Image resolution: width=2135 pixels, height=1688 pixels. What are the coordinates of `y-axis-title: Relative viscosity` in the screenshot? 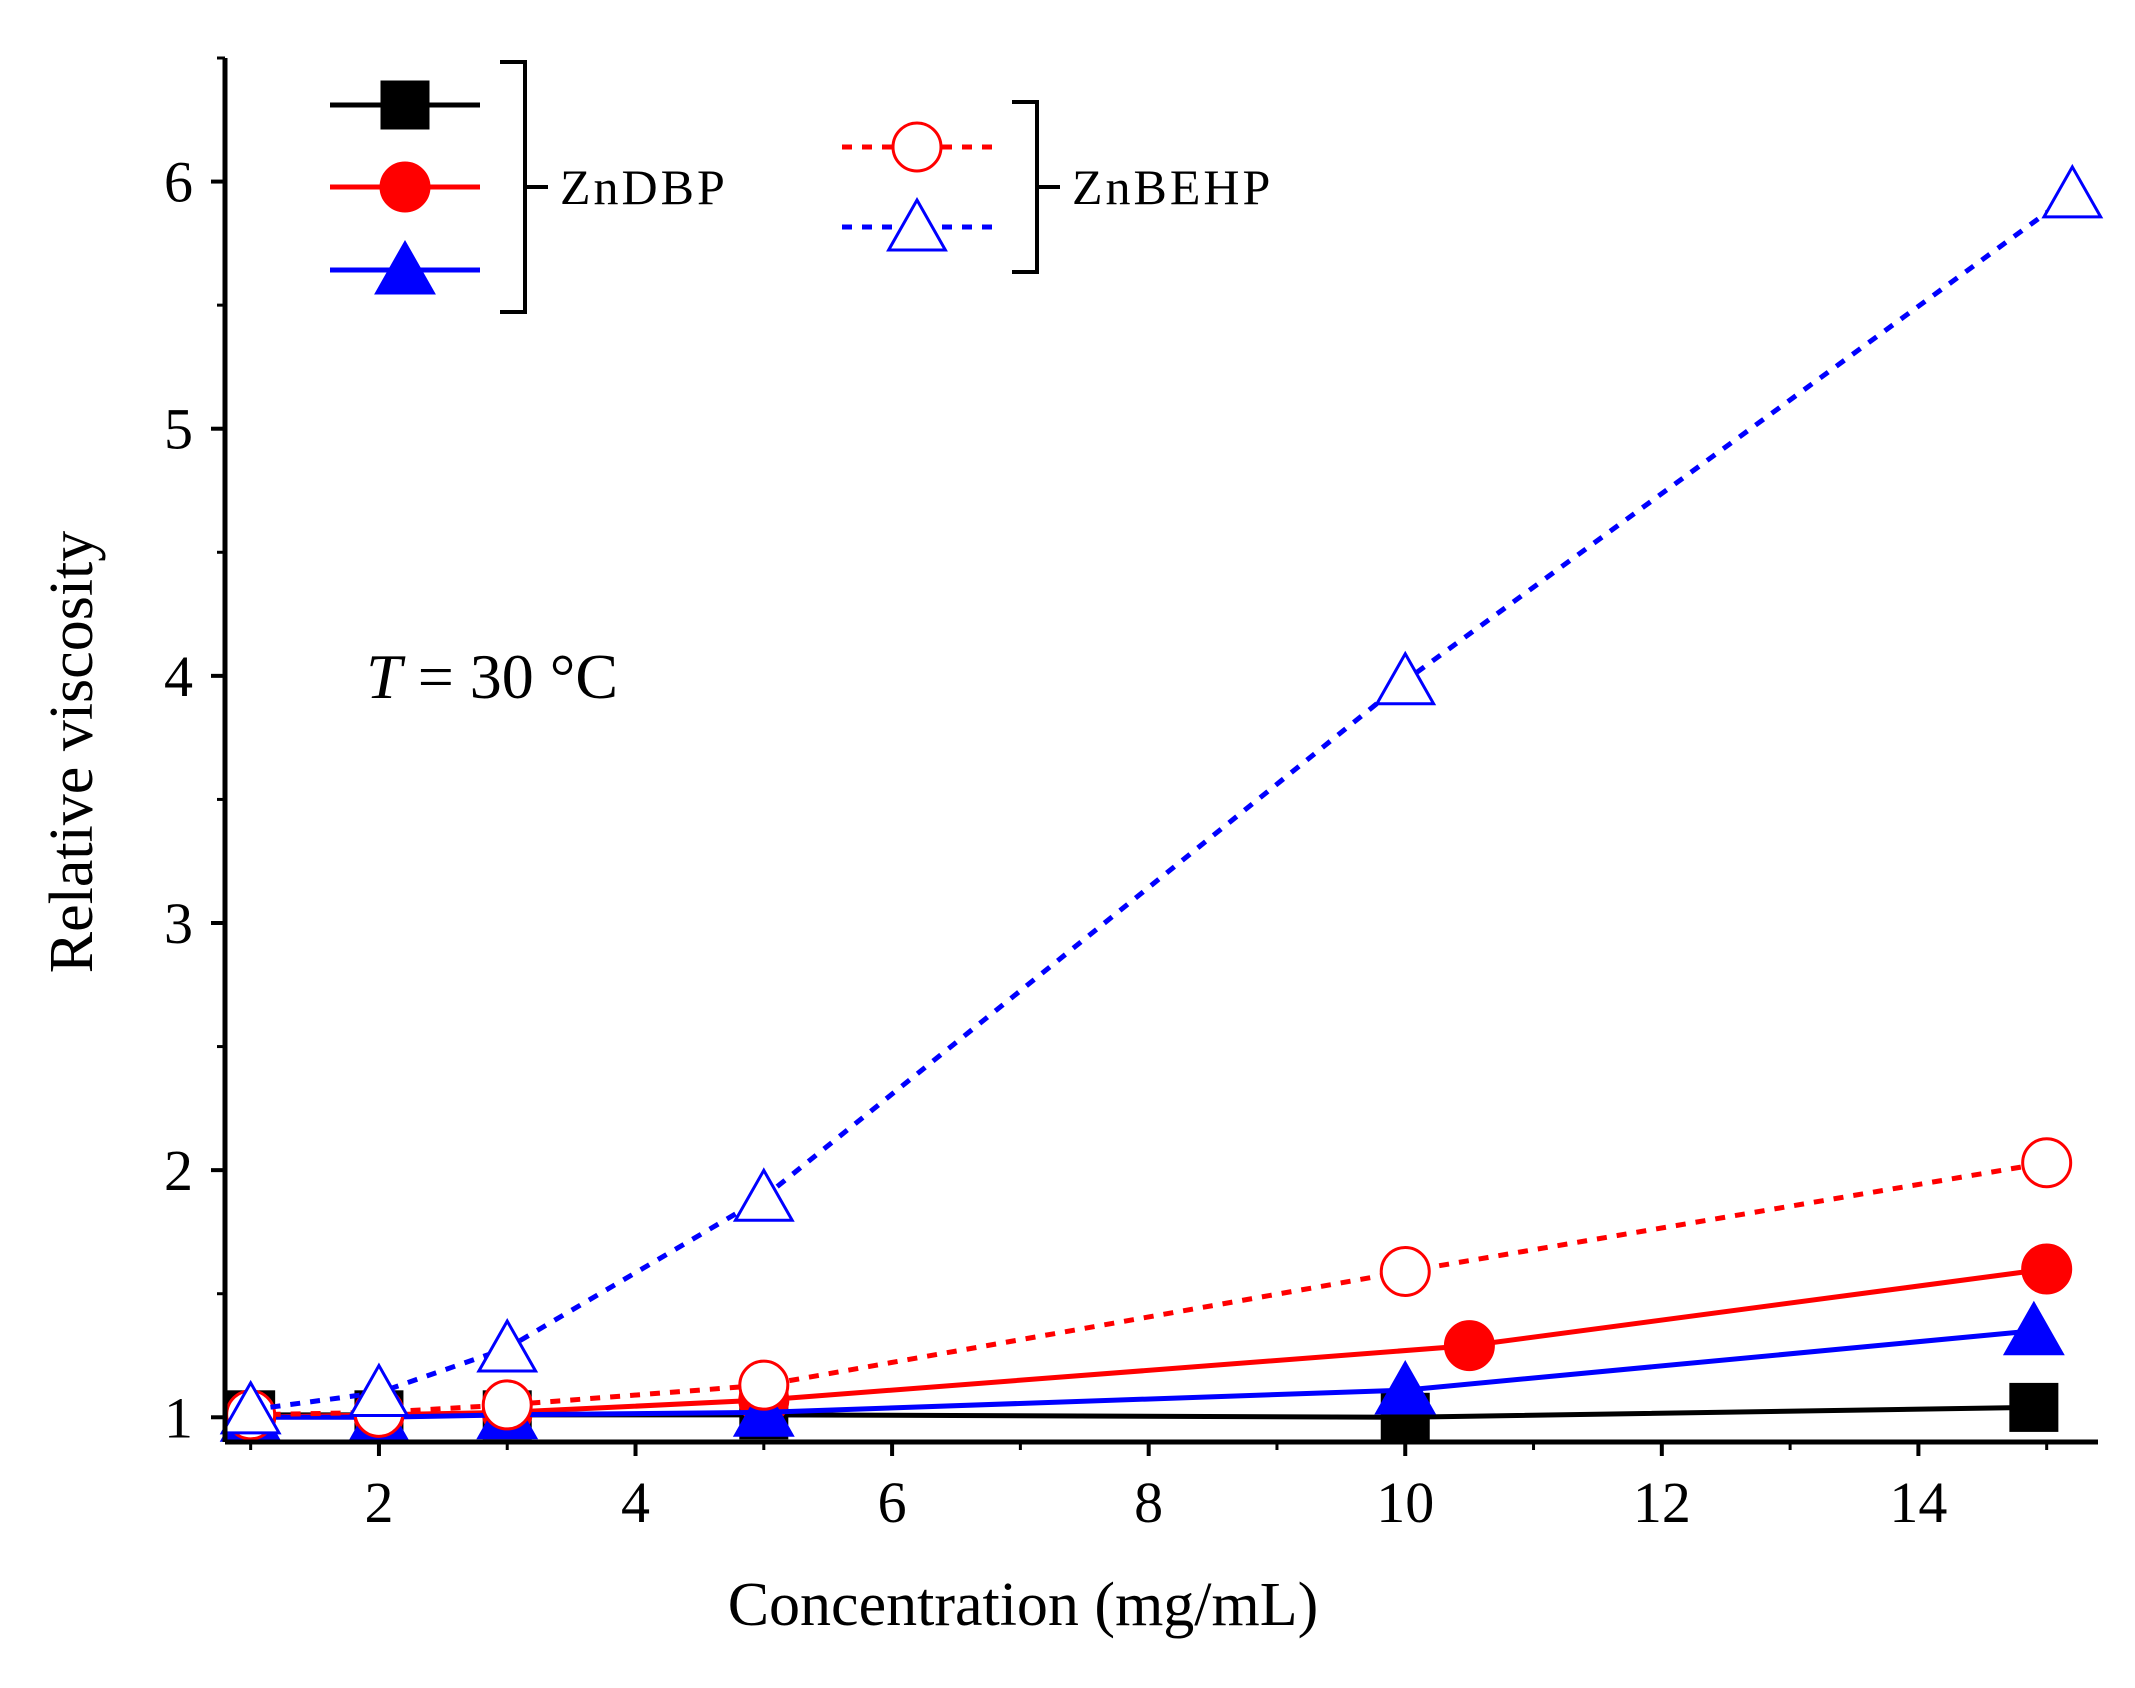 It's located at (72, 752).